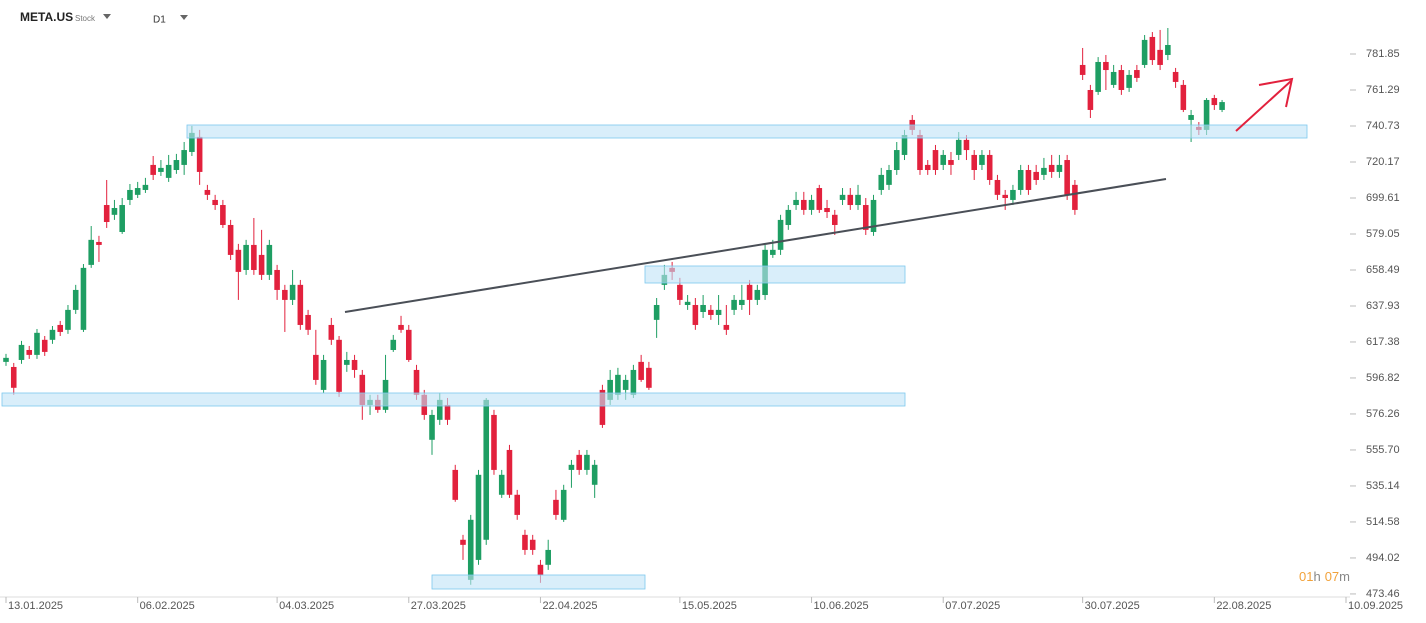 The image size is (1426, 623). What do you see at coordinates (1383, 306) in the screenshot?
I see `y-tick-label: 637.93` at bounding box center [1383, 306].